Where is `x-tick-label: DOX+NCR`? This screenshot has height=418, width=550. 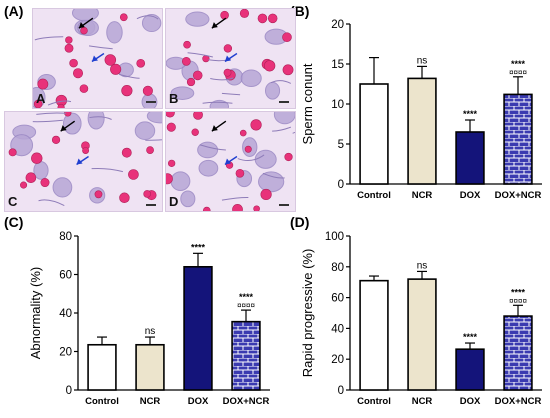
x-tick-label: DOX+NCR is located at coordinates (518, 401).